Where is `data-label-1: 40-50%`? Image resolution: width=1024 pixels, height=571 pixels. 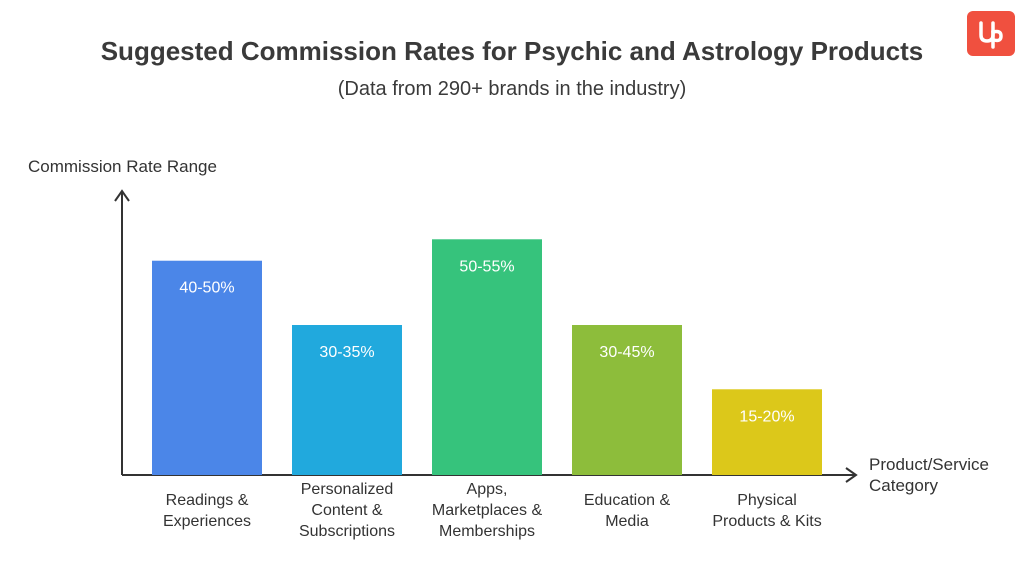 data-label-1: 40-50% is located at coordinates (206, 288).